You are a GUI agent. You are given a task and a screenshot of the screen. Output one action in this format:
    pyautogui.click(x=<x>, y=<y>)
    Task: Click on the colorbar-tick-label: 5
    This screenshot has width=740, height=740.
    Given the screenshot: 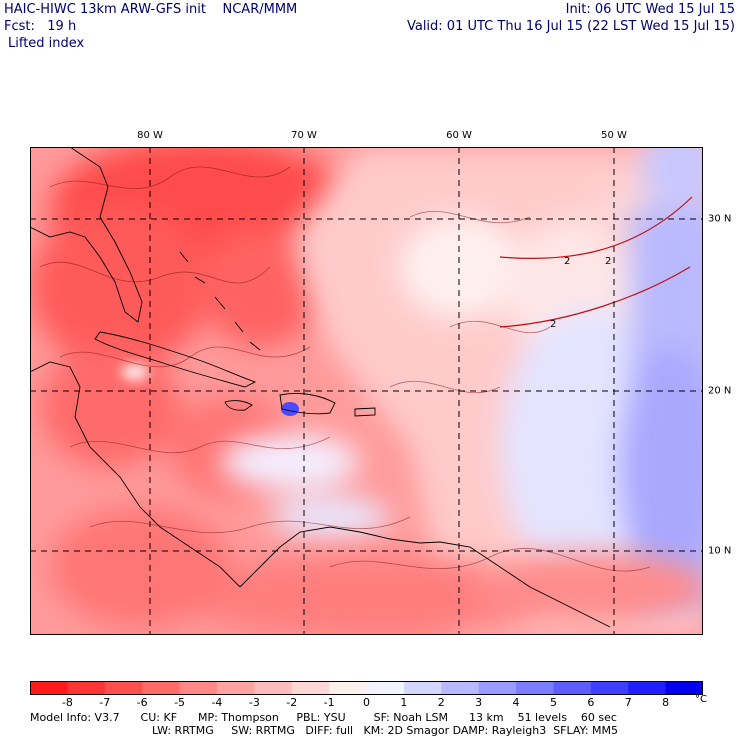 What is the action you would take?
    pyautogui.click(x=553, y=702)
    